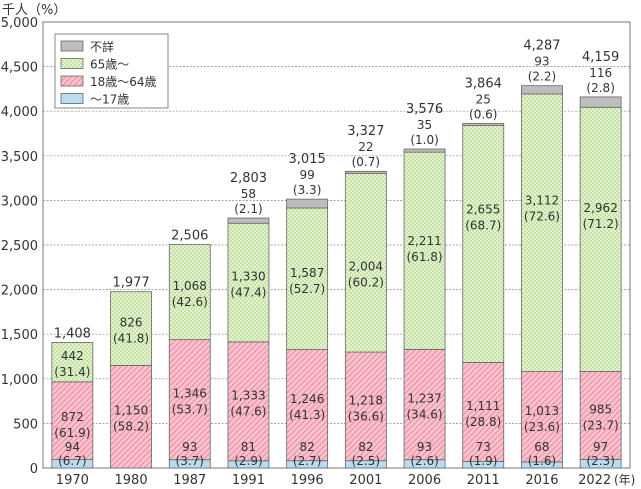 This screenshot has width=641, height=489. What do you see at coordinates (72, 433) in the screenshot?
I see `percent-label: (61.9)` at bounding box center [72, 433].